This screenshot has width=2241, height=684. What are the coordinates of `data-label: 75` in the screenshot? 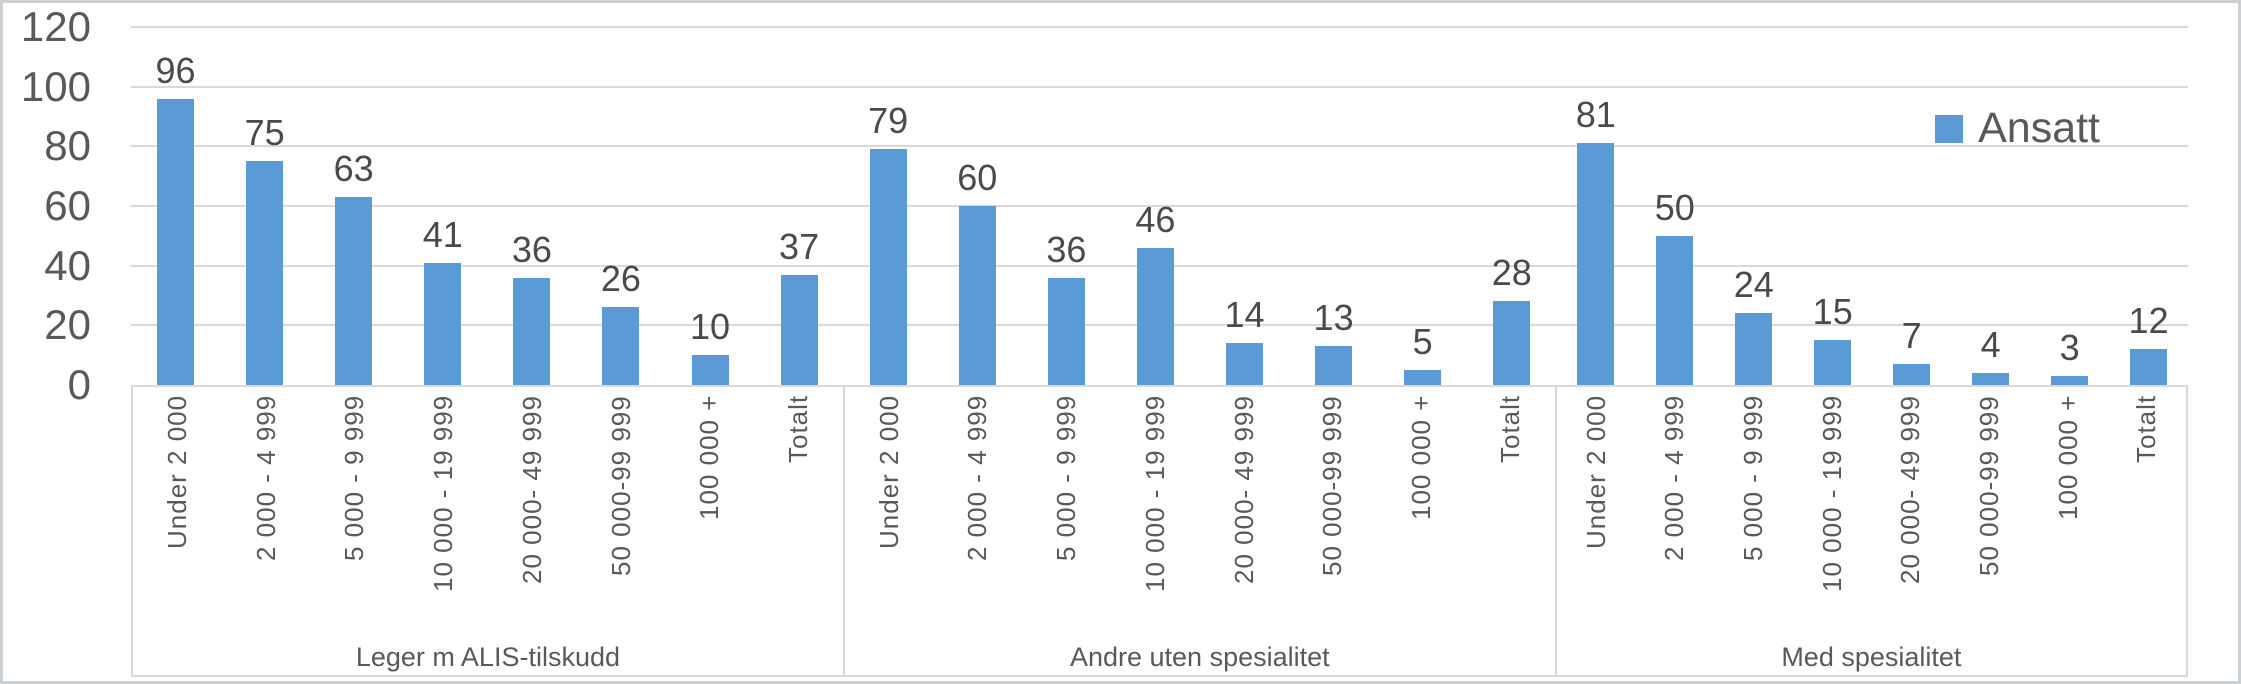 It's located at (264, 133).